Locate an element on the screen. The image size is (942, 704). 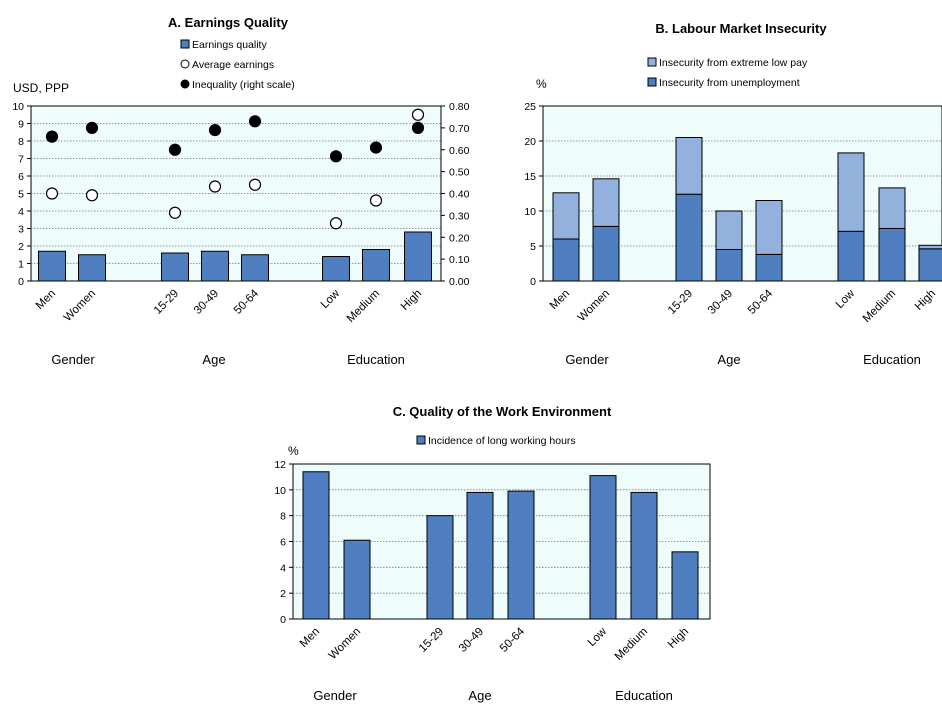
y-tick-label: 20 is located at coordinates (530, 142).